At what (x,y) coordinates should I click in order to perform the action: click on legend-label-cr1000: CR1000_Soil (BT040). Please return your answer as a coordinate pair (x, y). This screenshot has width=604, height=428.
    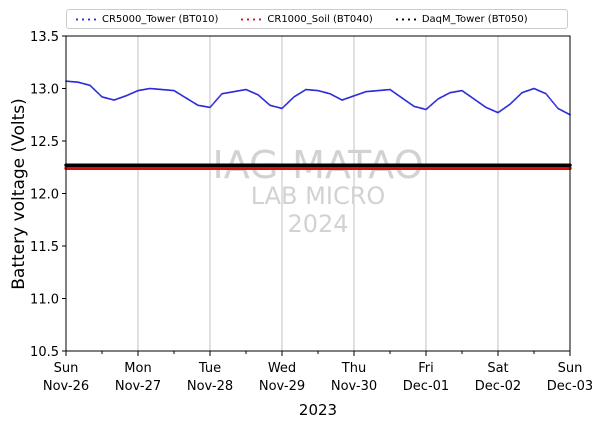
    Looking at the image, I should click on (320, 19).